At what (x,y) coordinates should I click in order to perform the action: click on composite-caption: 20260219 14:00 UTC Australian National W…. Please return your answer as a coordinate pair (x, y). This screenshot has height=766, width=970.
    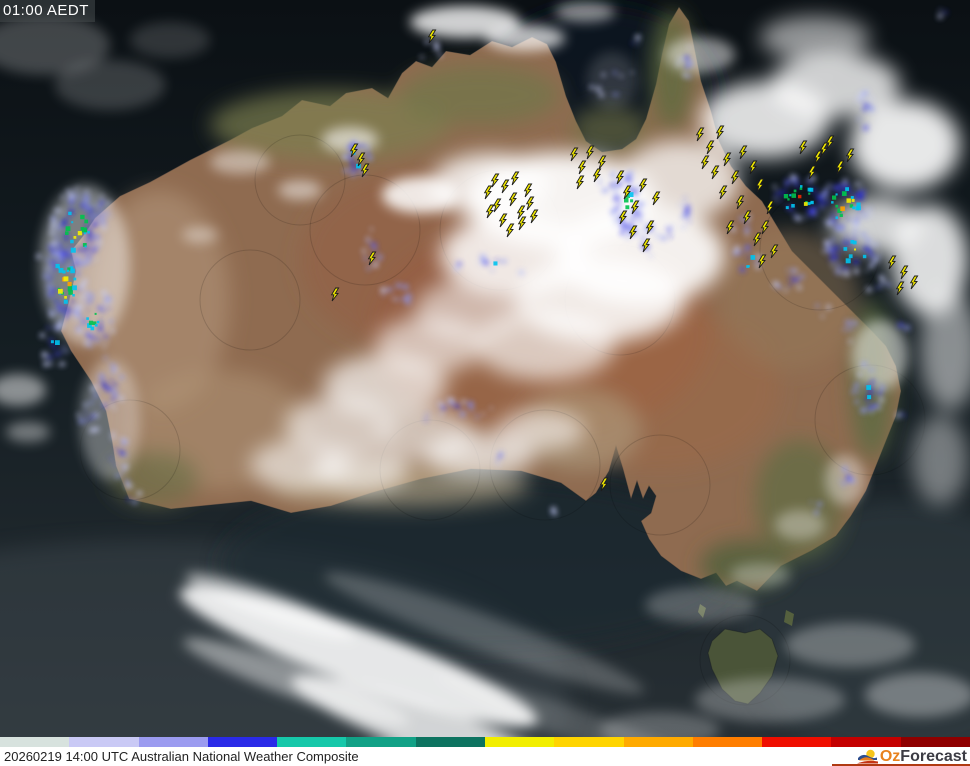
    Looking at the image, I should click on (181, 756).